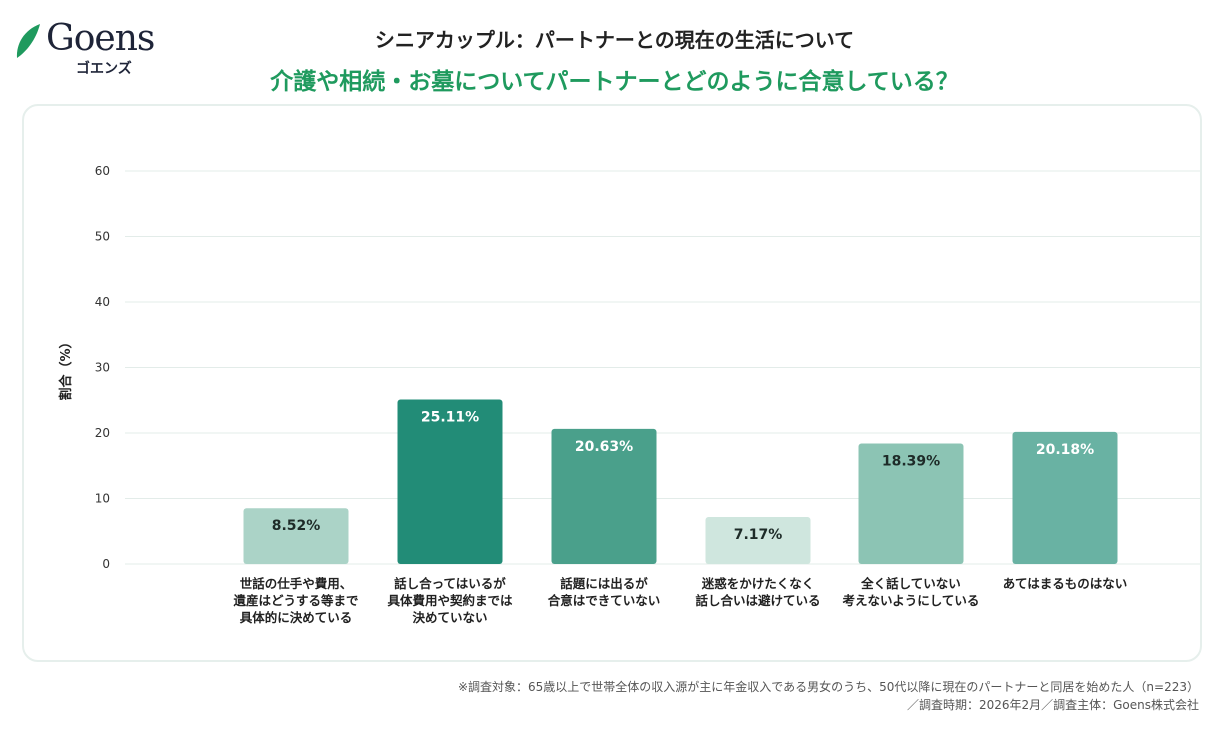  I want to click on data-label: 18.39%, so click(911, 462).